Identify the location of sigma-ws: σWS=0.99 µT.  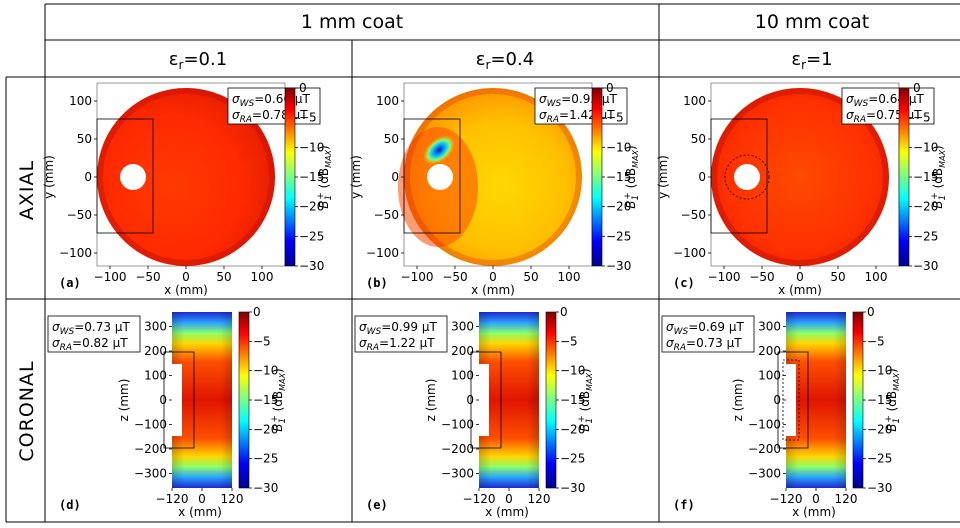
(398, 328).